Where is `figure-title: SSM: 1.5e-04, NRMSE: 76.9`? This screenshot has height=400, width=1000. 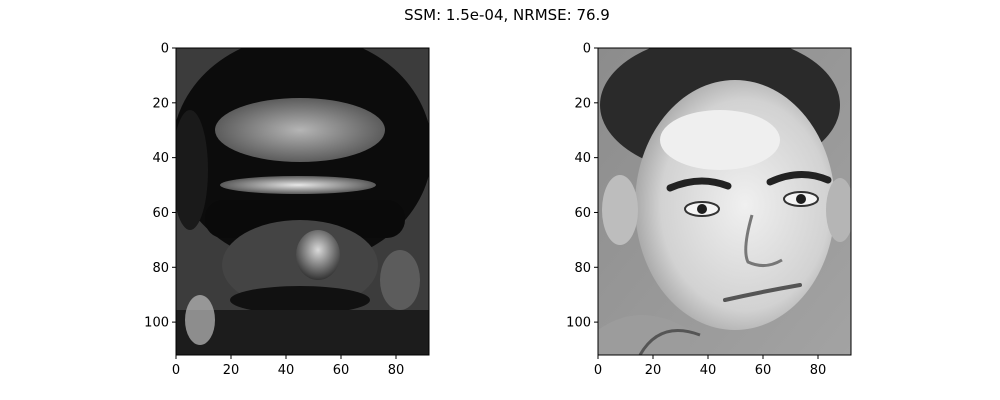
figure-title: SSM: 1.5e-04, NRMSE: 76.9 is located at coordinates (507, 15).